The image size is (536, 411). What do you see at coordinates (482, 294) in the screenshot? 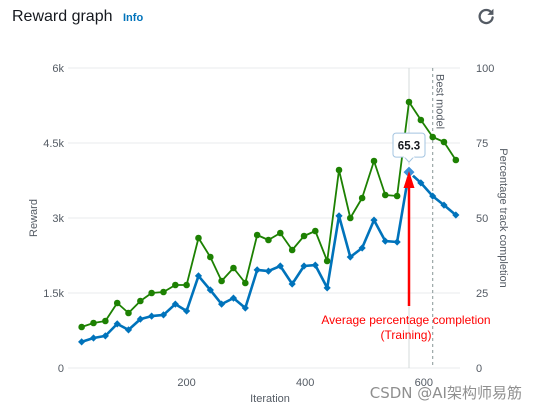
I see `y2-tick-label: 25` at bounding box center [482, 294].